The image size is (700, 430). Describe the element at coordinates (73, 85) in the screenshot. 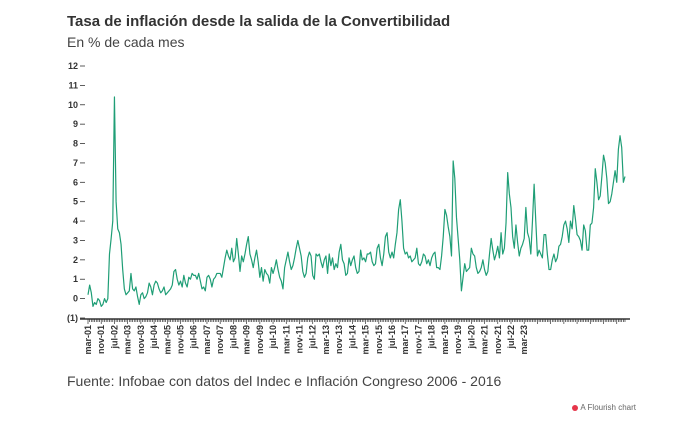

I see `y-tick-label: 11` at that location.